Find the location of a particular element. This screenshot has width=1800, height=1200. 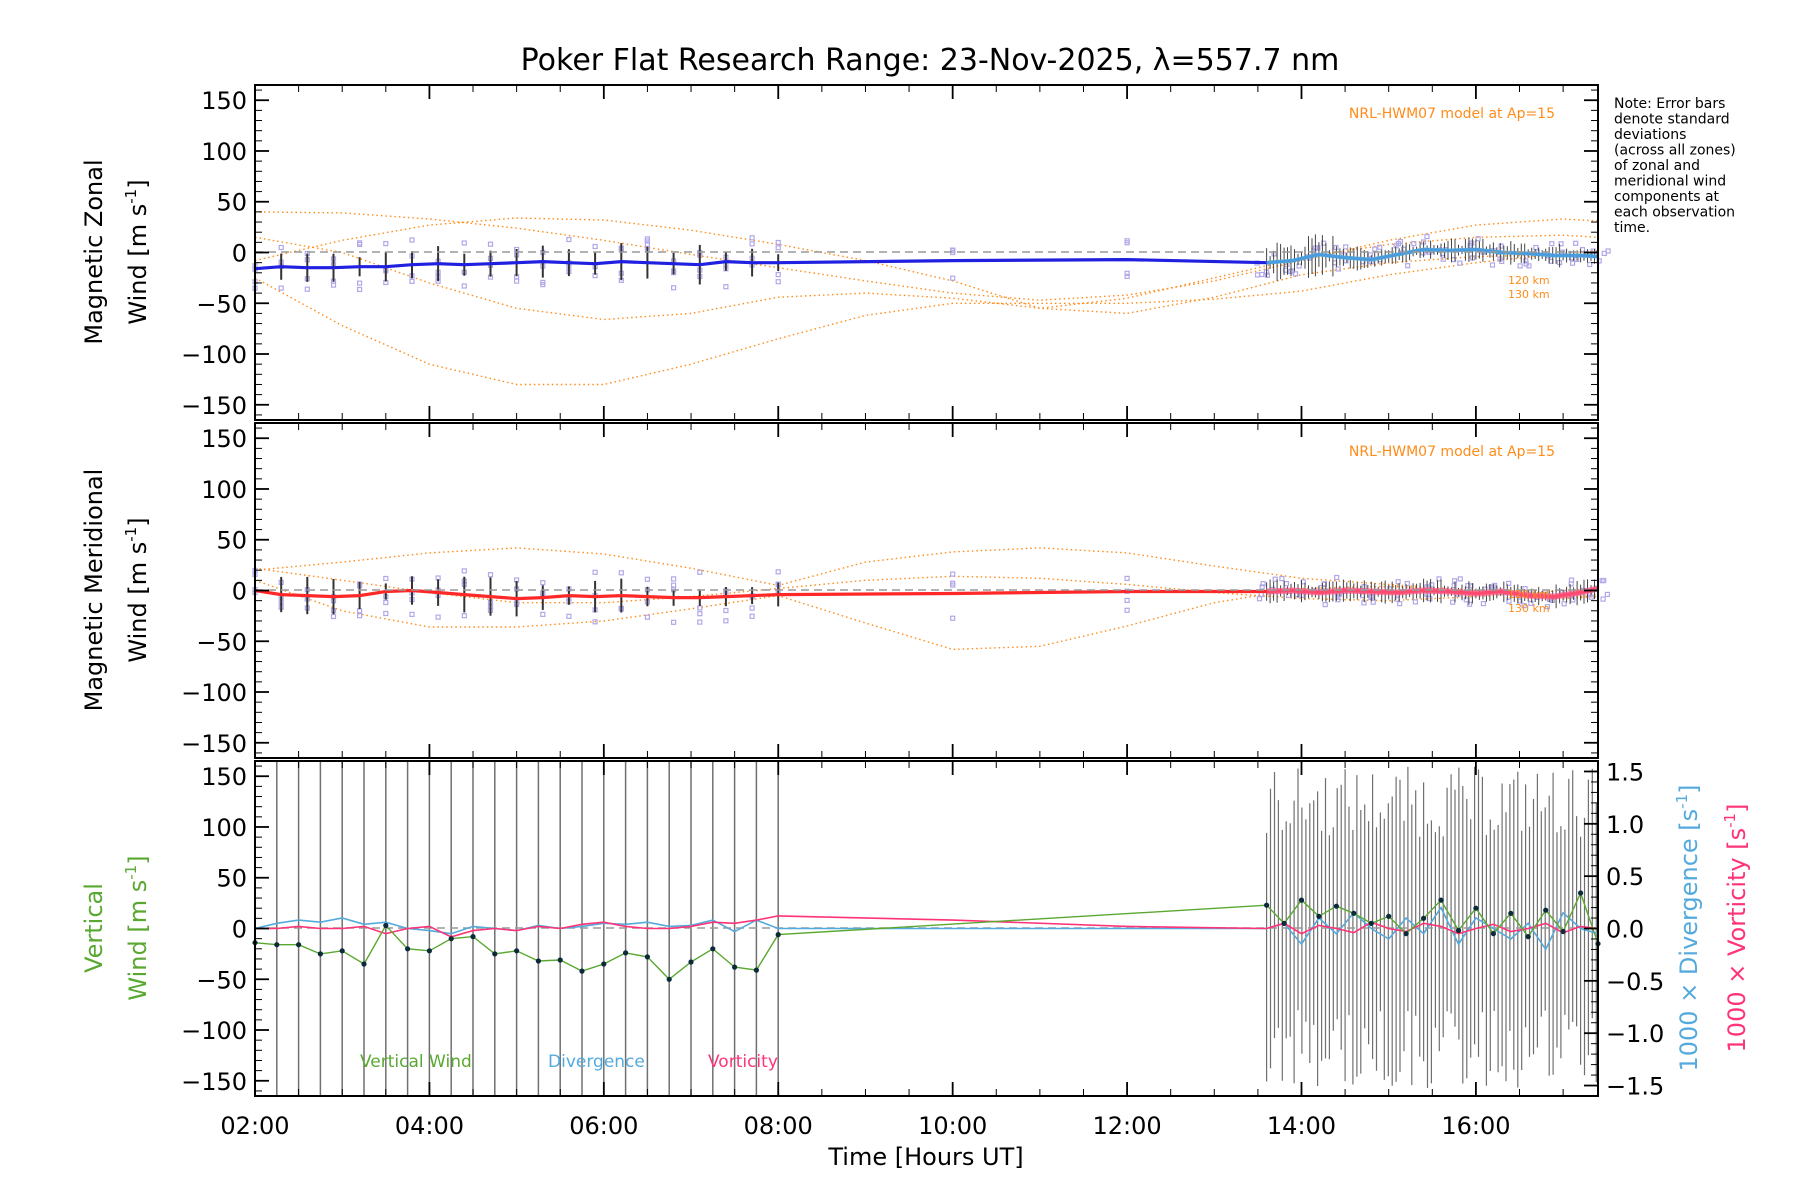

meridional-height-label-120: 120 km is located at coordinates (1529, 594).